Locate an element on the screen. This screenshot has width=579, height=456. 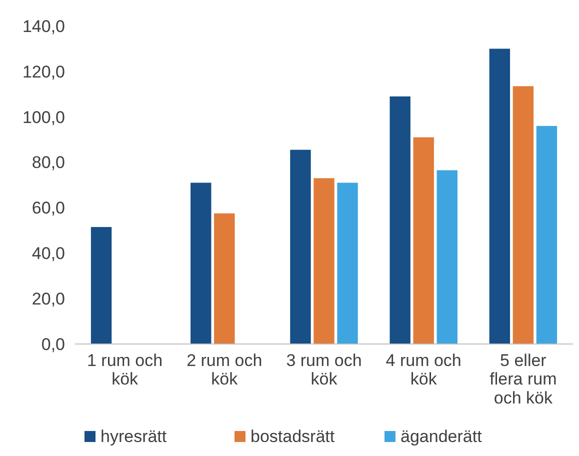
y-tick-label: 40,0 is located at coordinates (48, 254).